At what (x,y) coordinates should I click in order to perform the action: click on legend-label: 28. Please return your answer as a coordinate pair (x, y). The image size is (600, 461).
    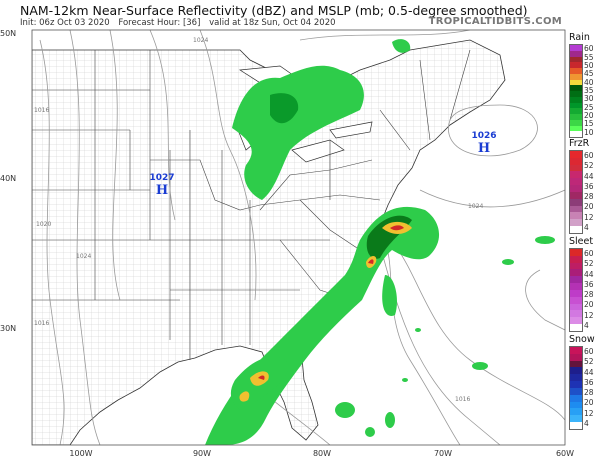
    Looking at the image, I should click on (589, 393).